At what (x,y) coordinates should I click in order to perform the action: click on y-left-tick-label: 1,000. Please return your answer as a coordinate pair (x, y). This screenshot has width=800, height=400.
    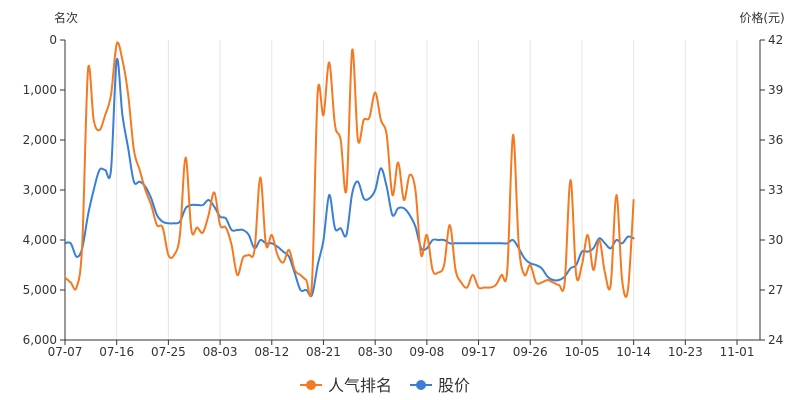
    Looking at the image, I should click on (40, 90).